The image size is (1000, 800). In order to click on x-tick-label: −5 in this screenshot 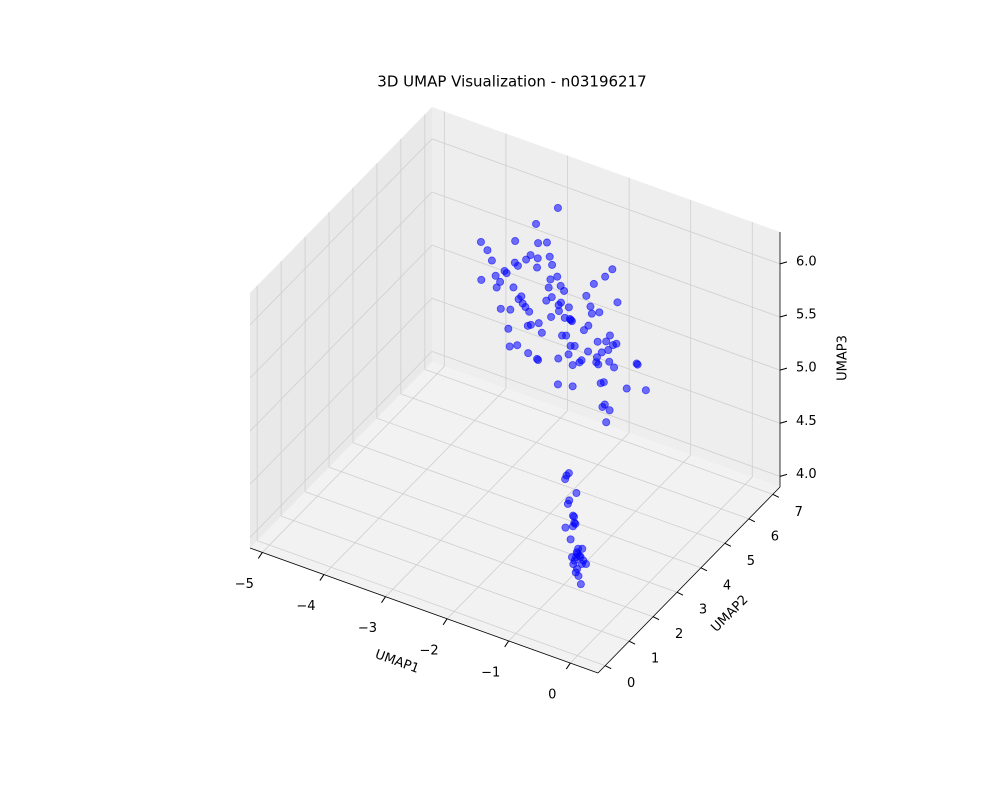, I will do `click(244, 584)`.